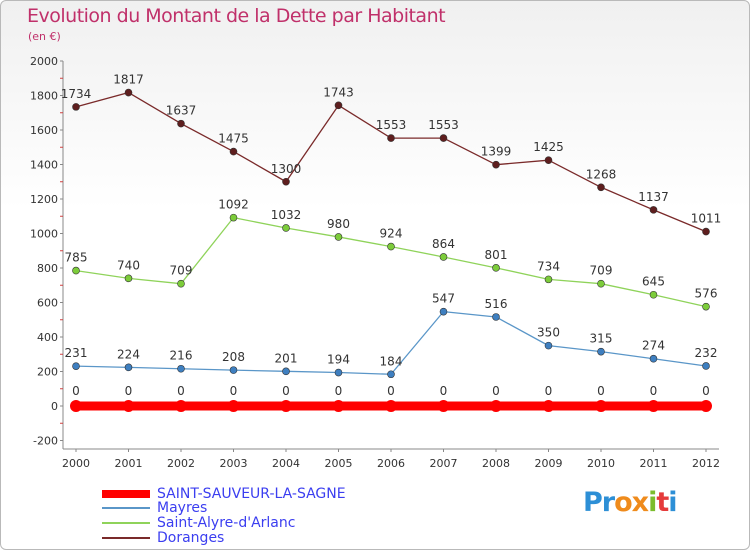  Describe the element at coordinates (391, 234) in the screenshot. I see `data-label: 924` at that location.